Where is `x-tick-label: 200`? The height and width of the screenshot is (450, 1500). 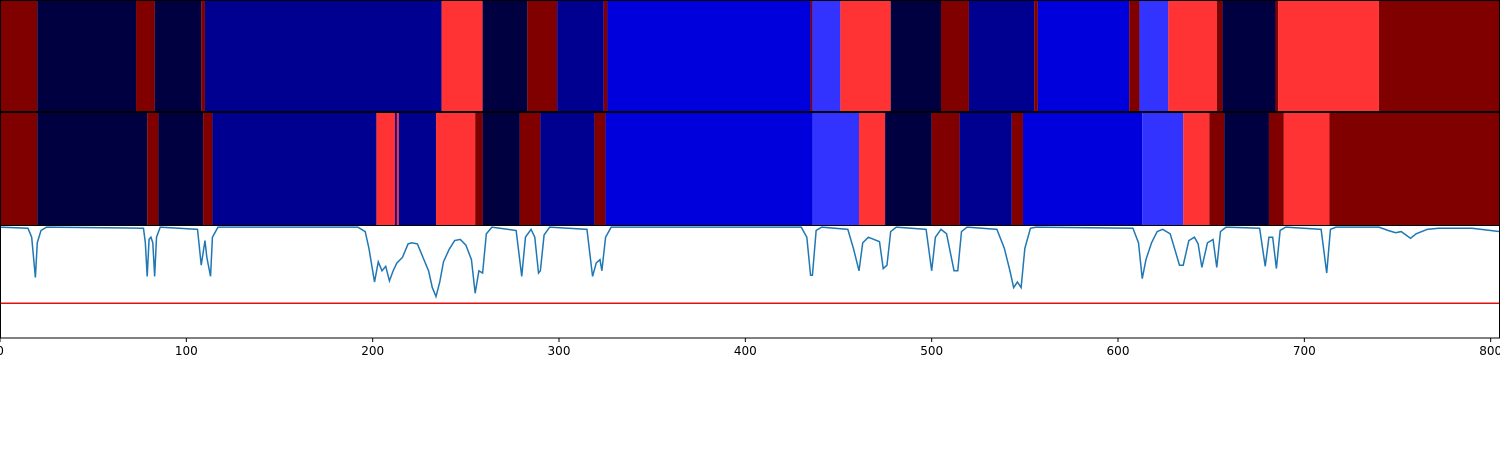
x-tick-label: 200 is located at coordinates (372, 351).